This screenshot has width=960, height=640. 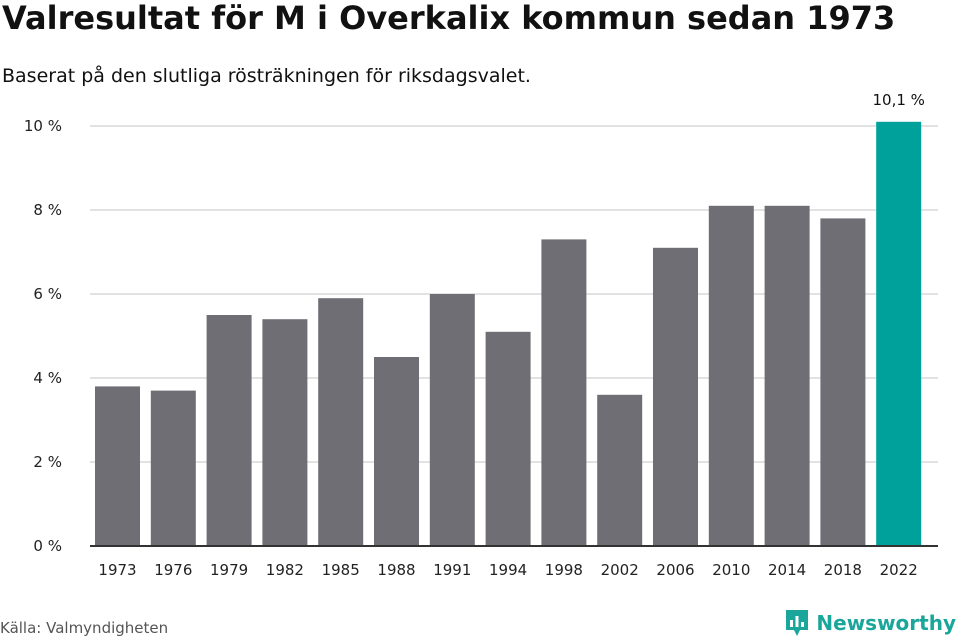 I want to click on x-tick-label: 1988, so click(x=396, y=570).